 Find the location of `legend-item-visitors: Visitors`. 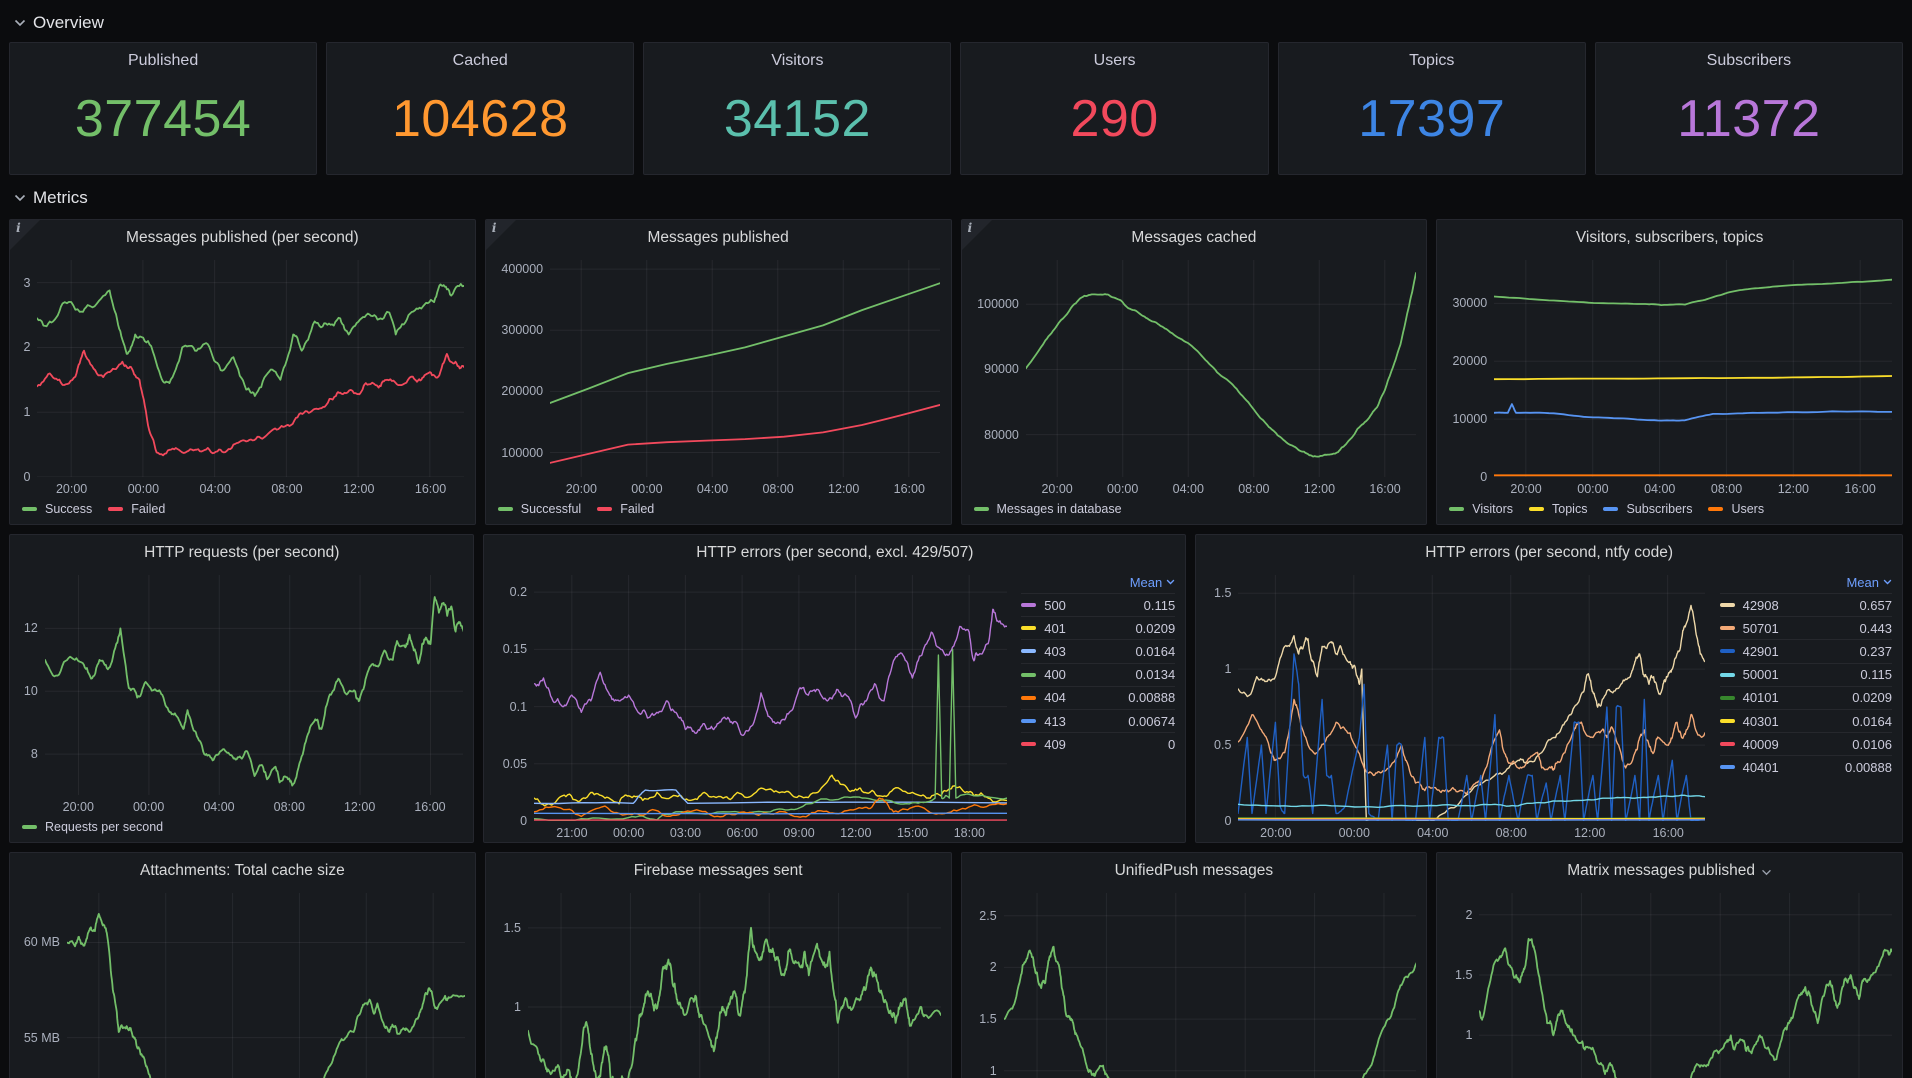

legend-item-visitors: Visitors is located at coordinates (1481, 509).